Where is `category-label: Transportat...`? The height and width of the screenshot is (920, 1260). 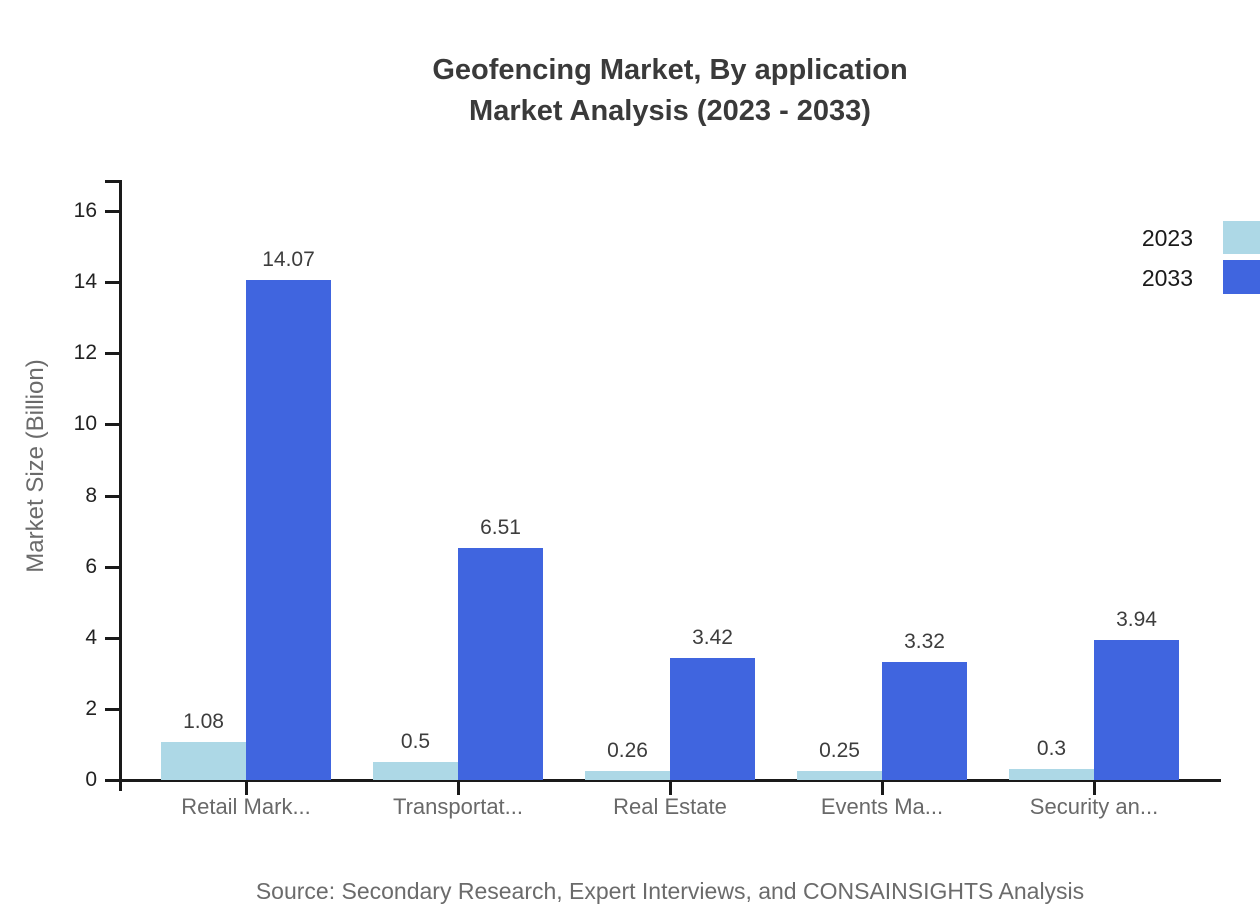 category-label: Transportat... is located at coordinates (457, 806).